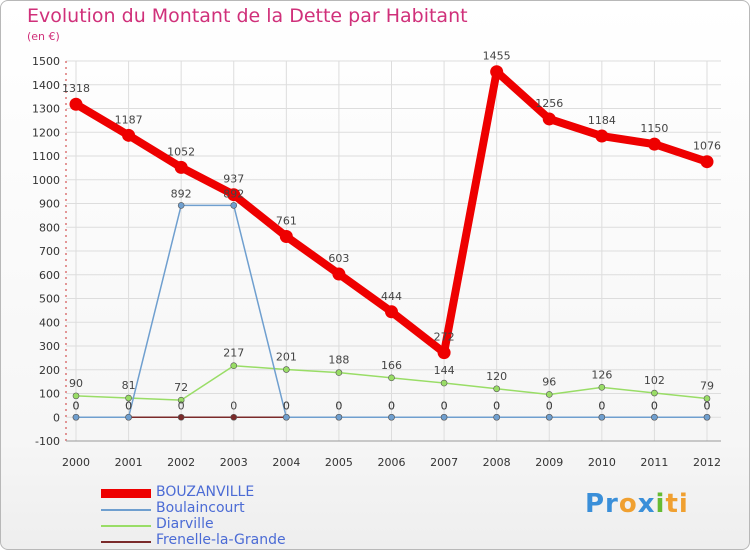  Describe the element at coordinates (391, 365) in the screenshot. I see `data-label-diarville: 166` at that location.